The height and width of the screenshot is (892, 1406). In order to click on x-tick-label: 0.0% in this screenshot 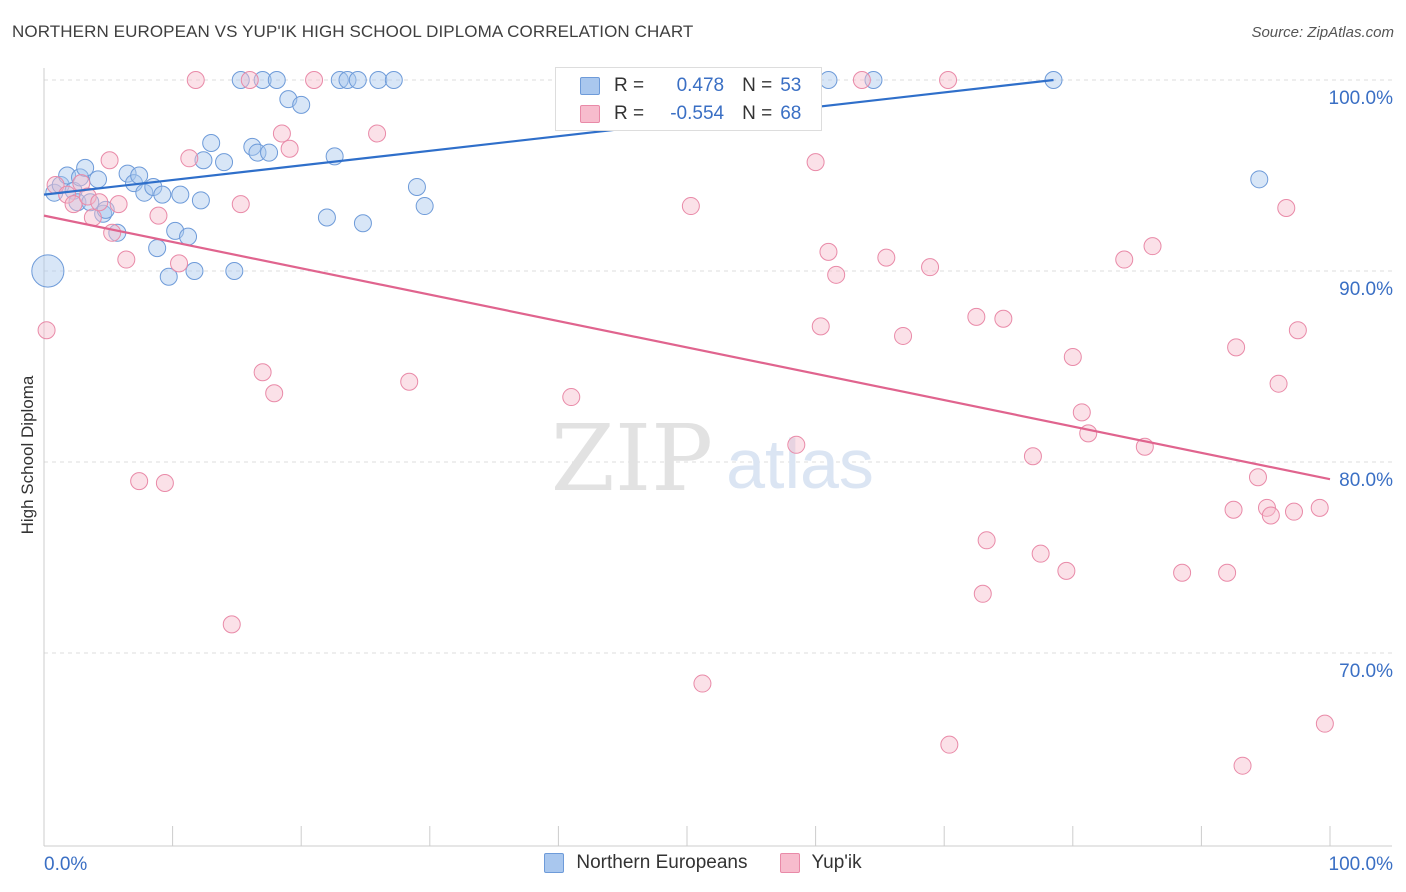, I will do `click(65, 864)`.